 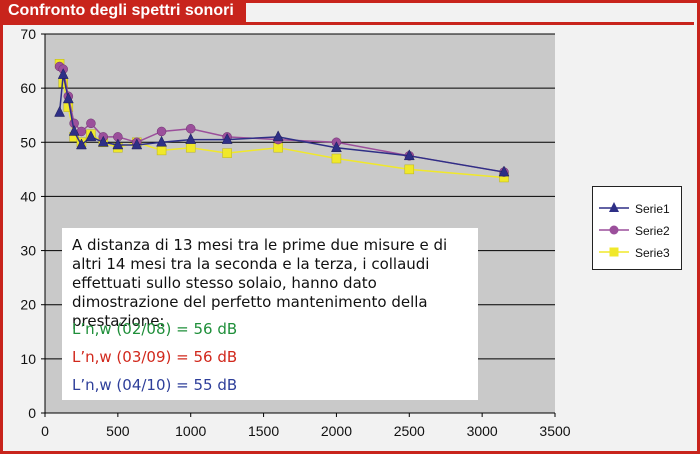 What do you see at coordinates (118, 431) in the screenshot?
I see `x-tick-label: 500` at bounding box center [118, 431].